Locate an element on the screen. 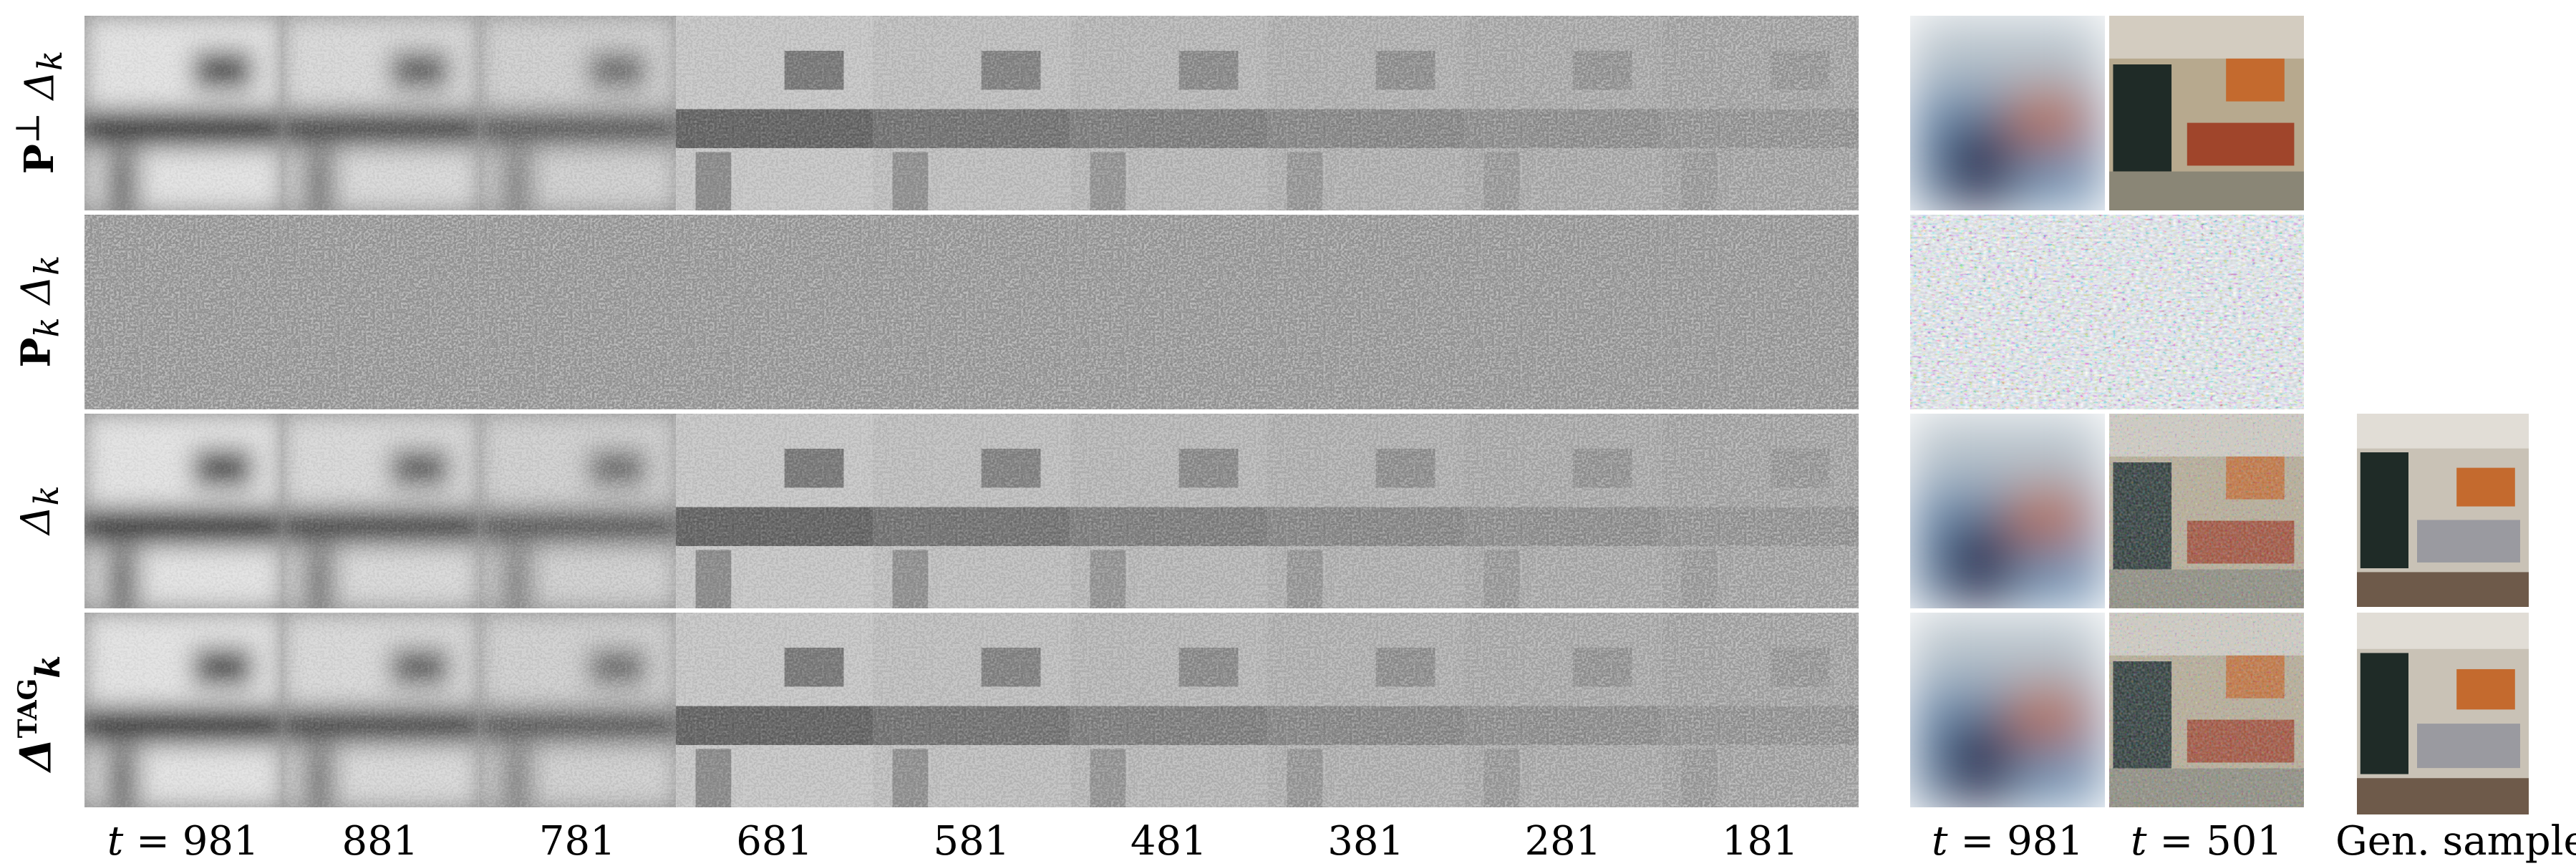 This screenshot has height=866, width=2576. timestep-label: 281 is located at coordinates (1563, 842).